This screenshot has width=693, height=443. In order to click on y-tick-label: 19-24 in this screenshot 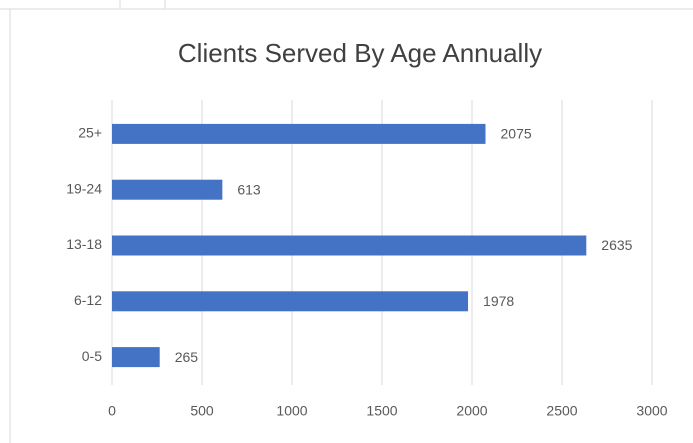, I will do `click(84, 188)`.